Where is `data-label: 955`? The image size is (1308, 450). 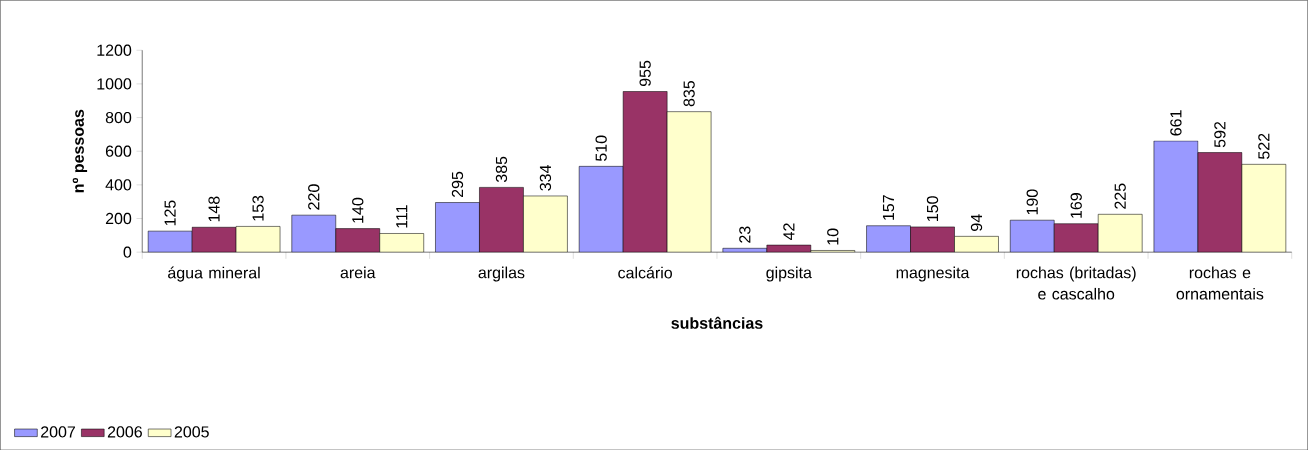 data-label: 955 is located at coordinates (645, 73).